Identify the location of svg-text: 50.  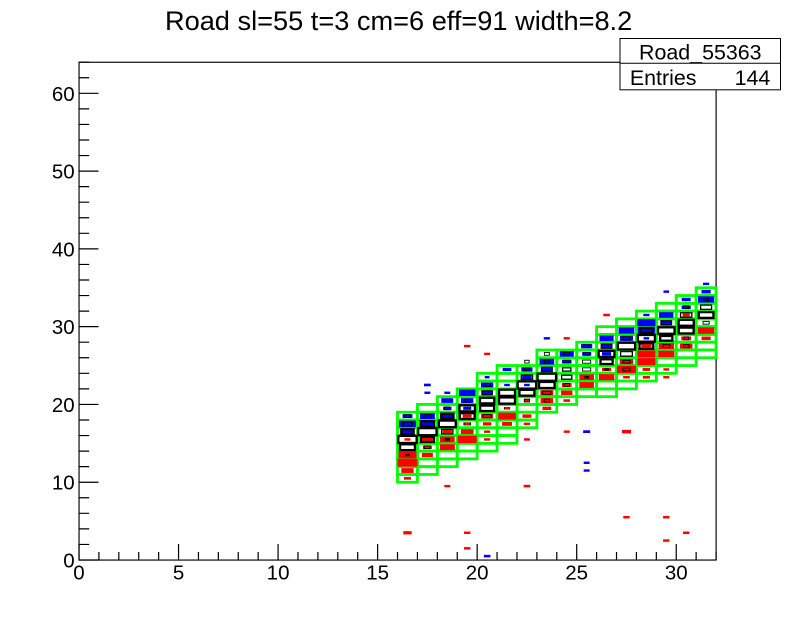
(63, 172).